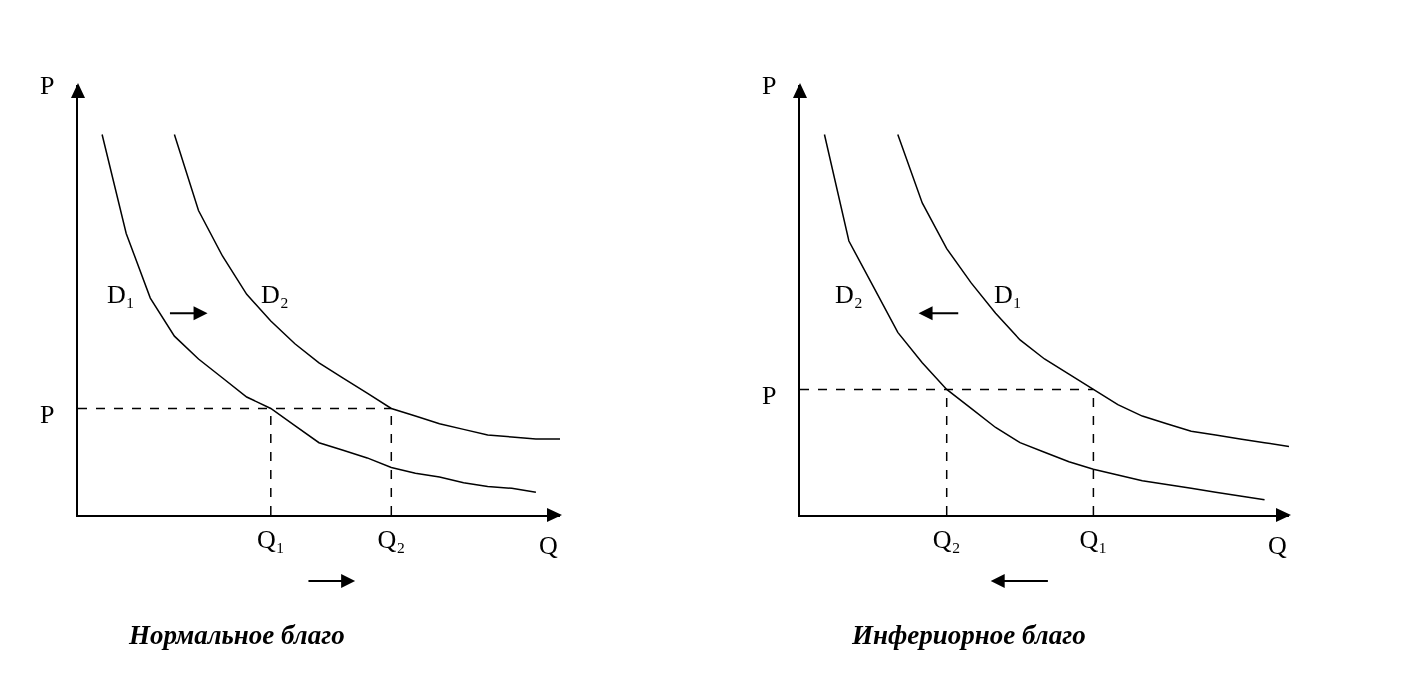 The image size is (1423, 693). What do you see at coordinates (236, 635) in the screenshot?
I see `text: Нормальное благо` at bounding box center [236, 635].